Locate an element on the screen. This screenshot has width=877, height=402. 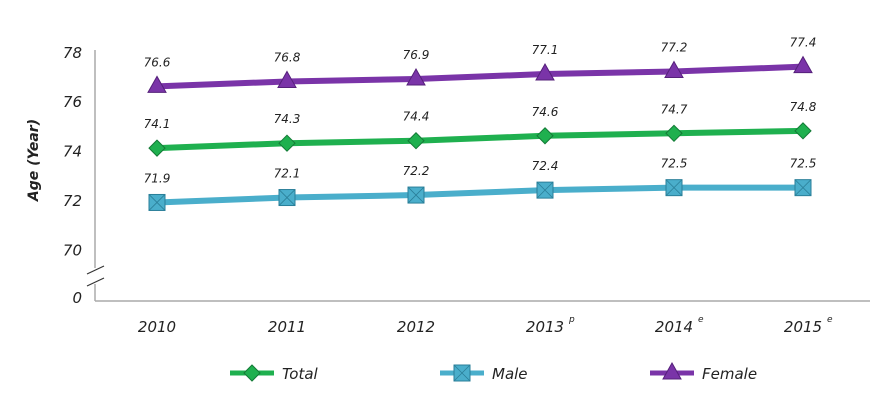
series-line-total is located at coordinates (480, 139).